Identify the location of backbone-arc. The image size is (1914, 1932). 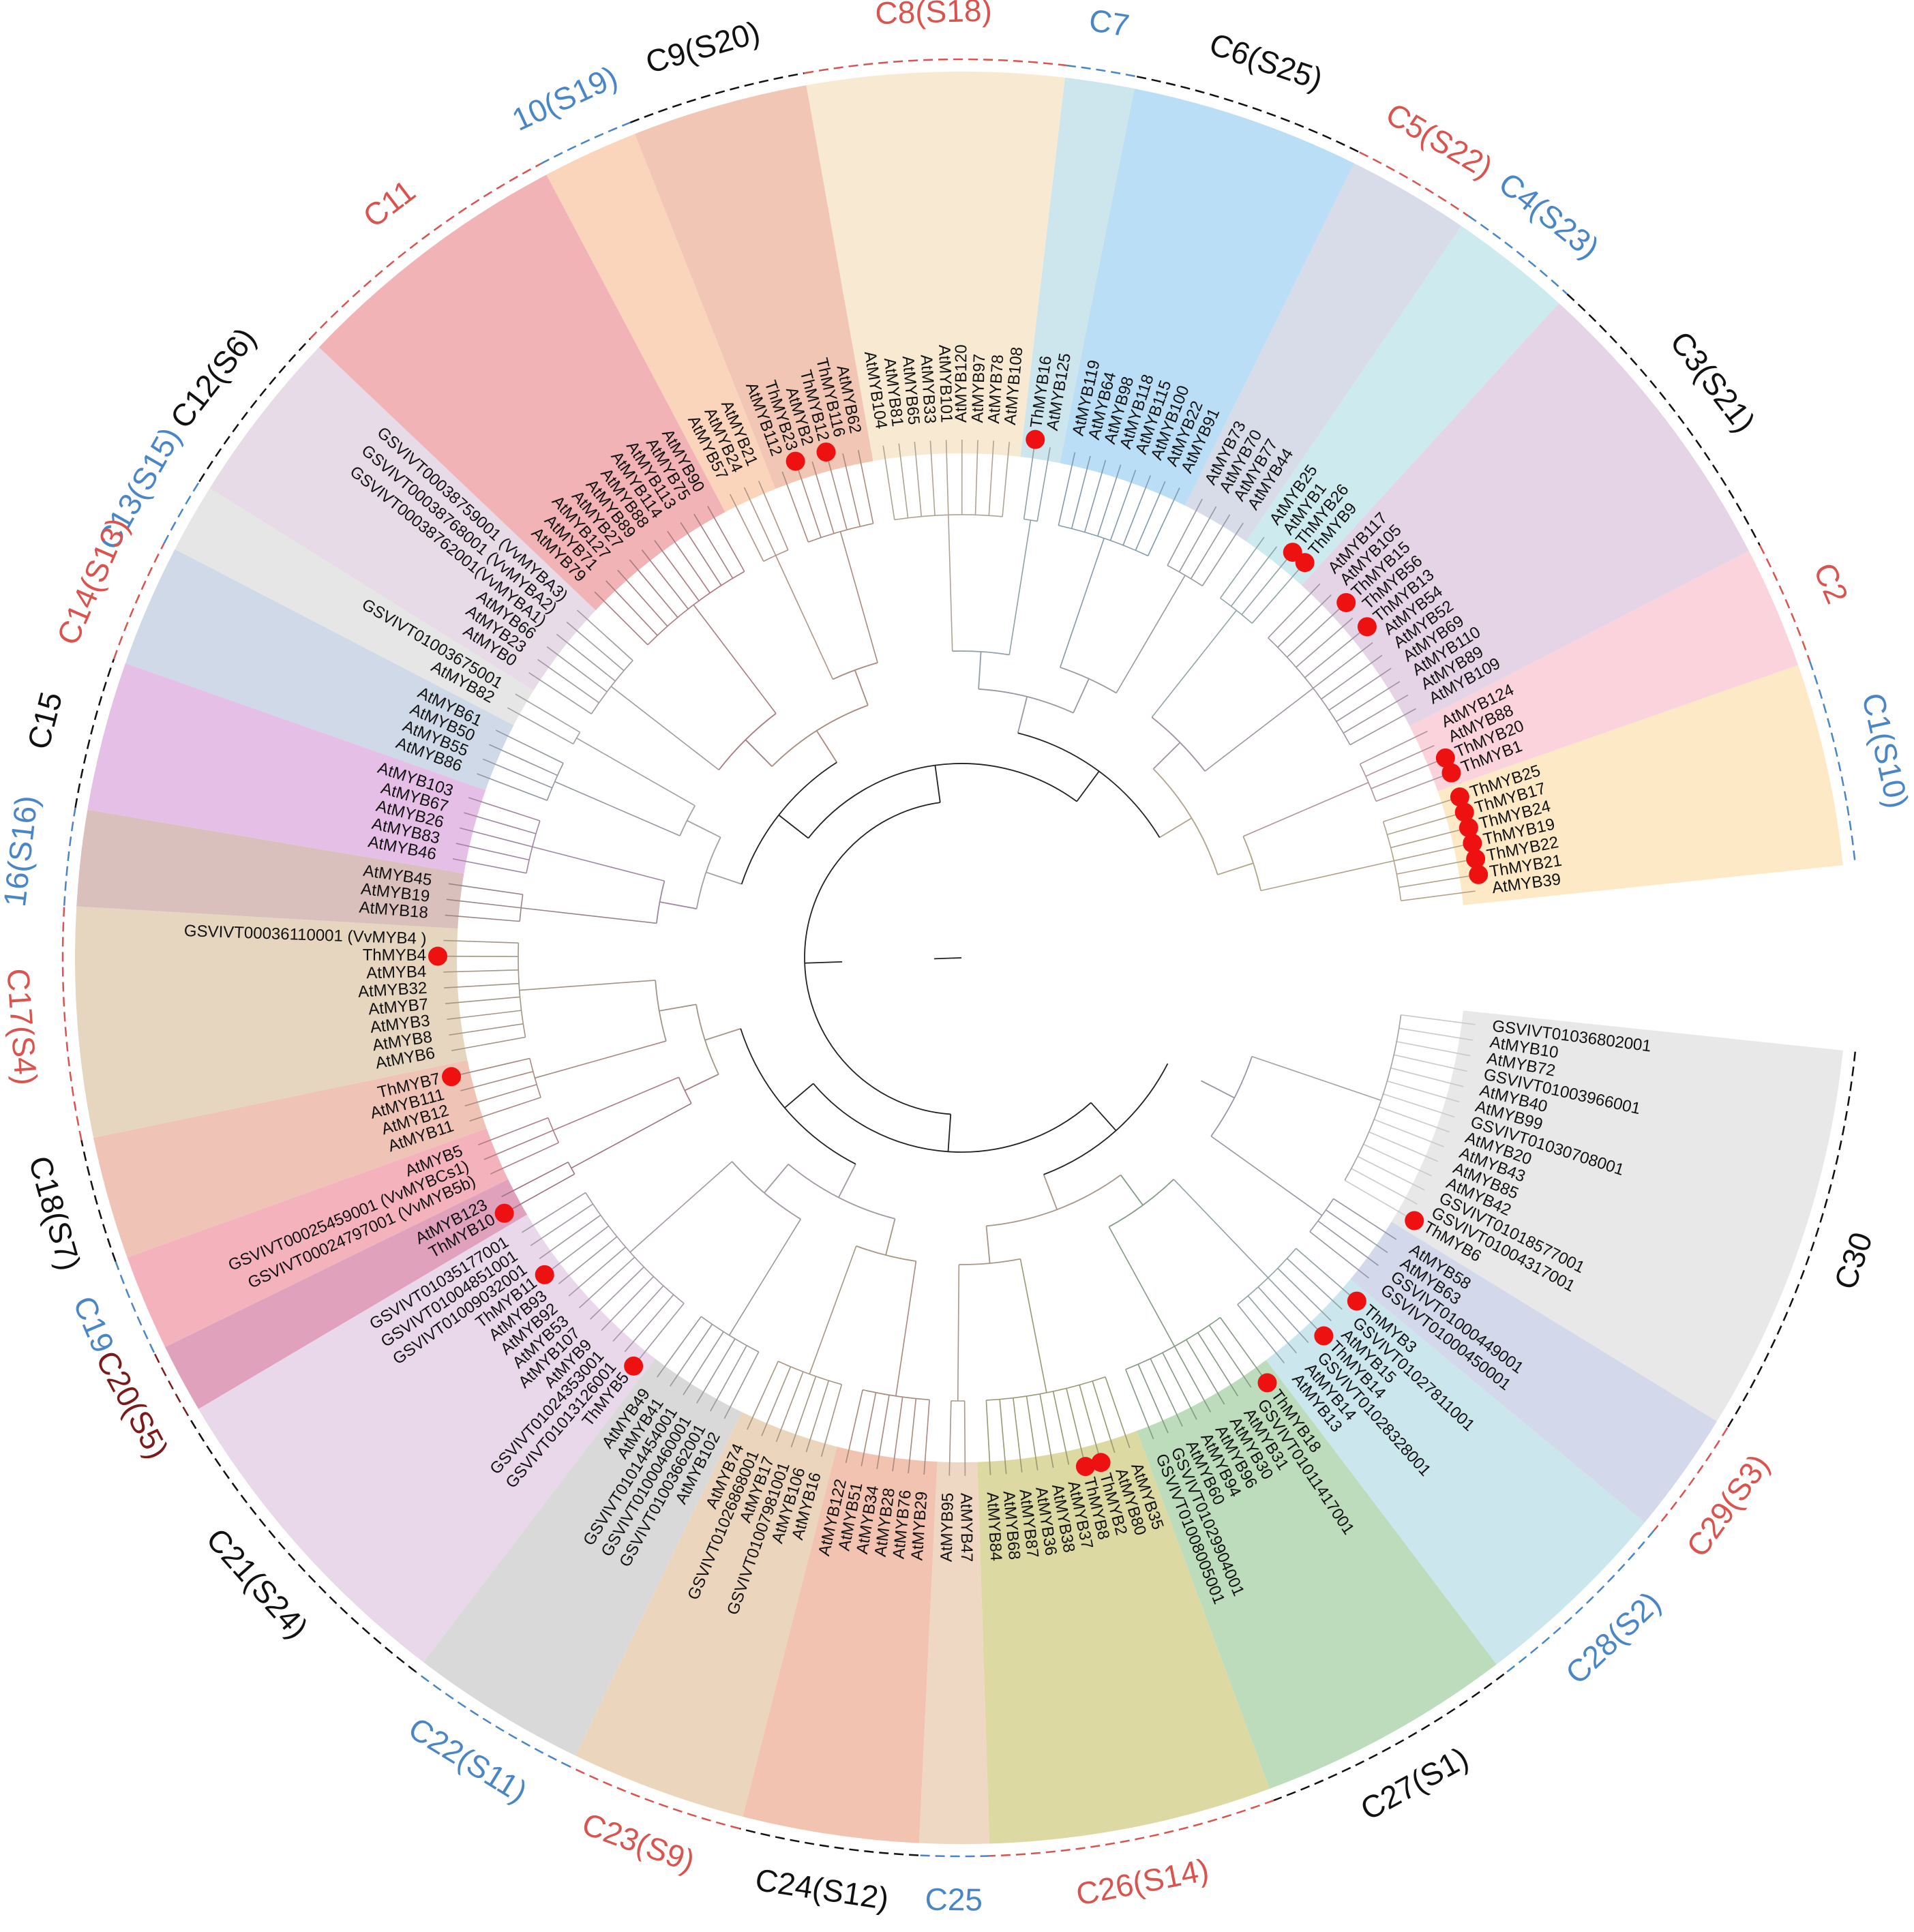
(660, 902).